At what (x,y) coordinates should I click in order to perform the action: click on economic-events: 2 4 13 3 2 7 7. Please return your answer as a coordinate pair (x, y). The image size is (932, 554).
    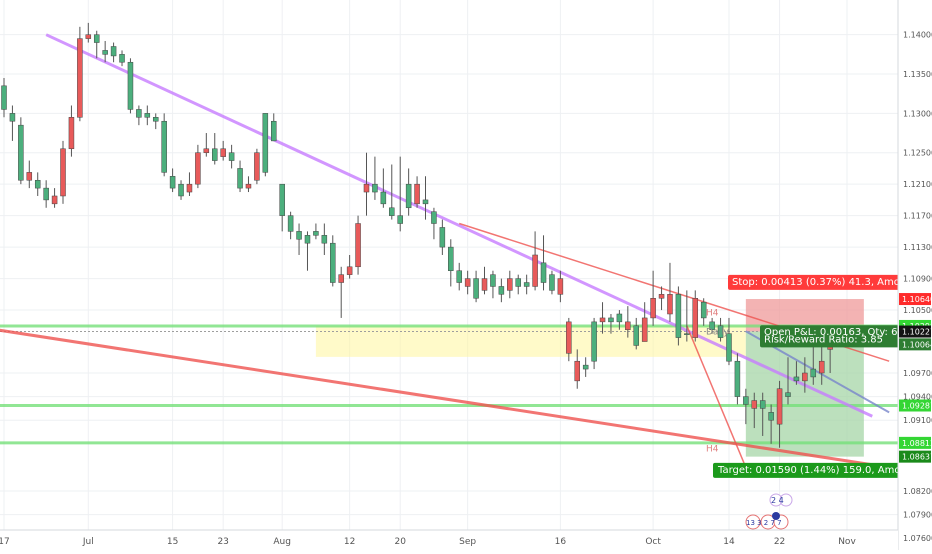
    Looking at the image, I should click on (769, 511).